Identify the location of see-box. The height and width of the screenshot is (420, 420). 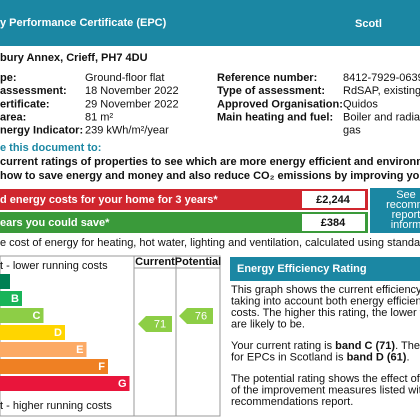
(395, 210).